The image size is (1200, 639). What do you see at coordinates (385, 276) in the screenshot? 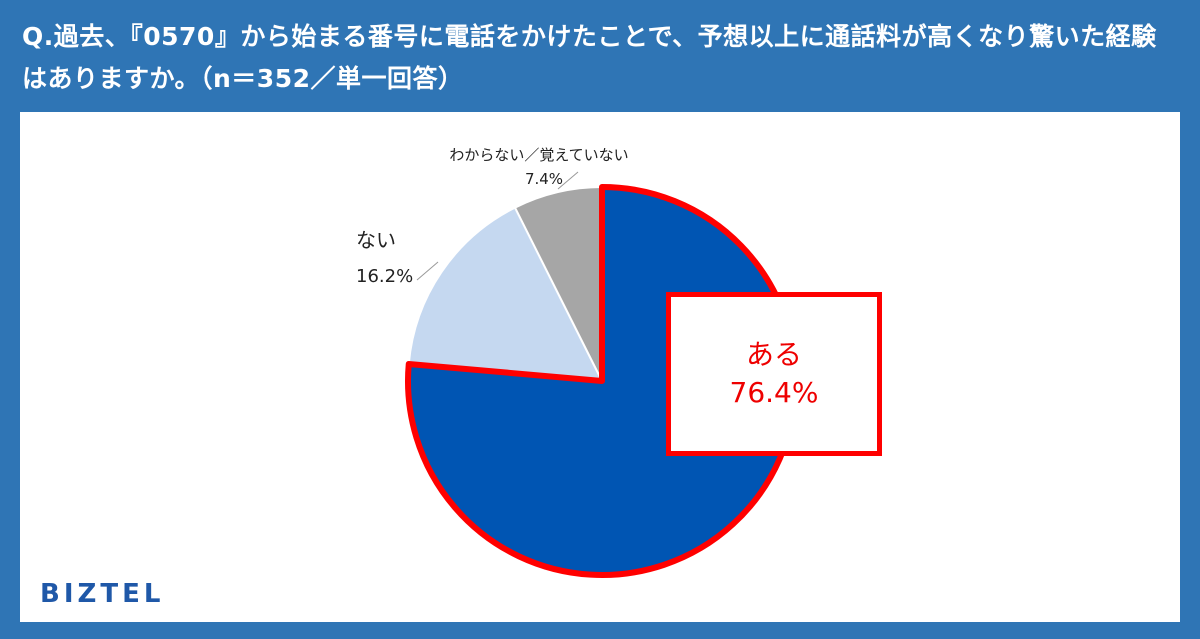
I see `slice-value-no: 16.2%` at bounding box center [385, 276].